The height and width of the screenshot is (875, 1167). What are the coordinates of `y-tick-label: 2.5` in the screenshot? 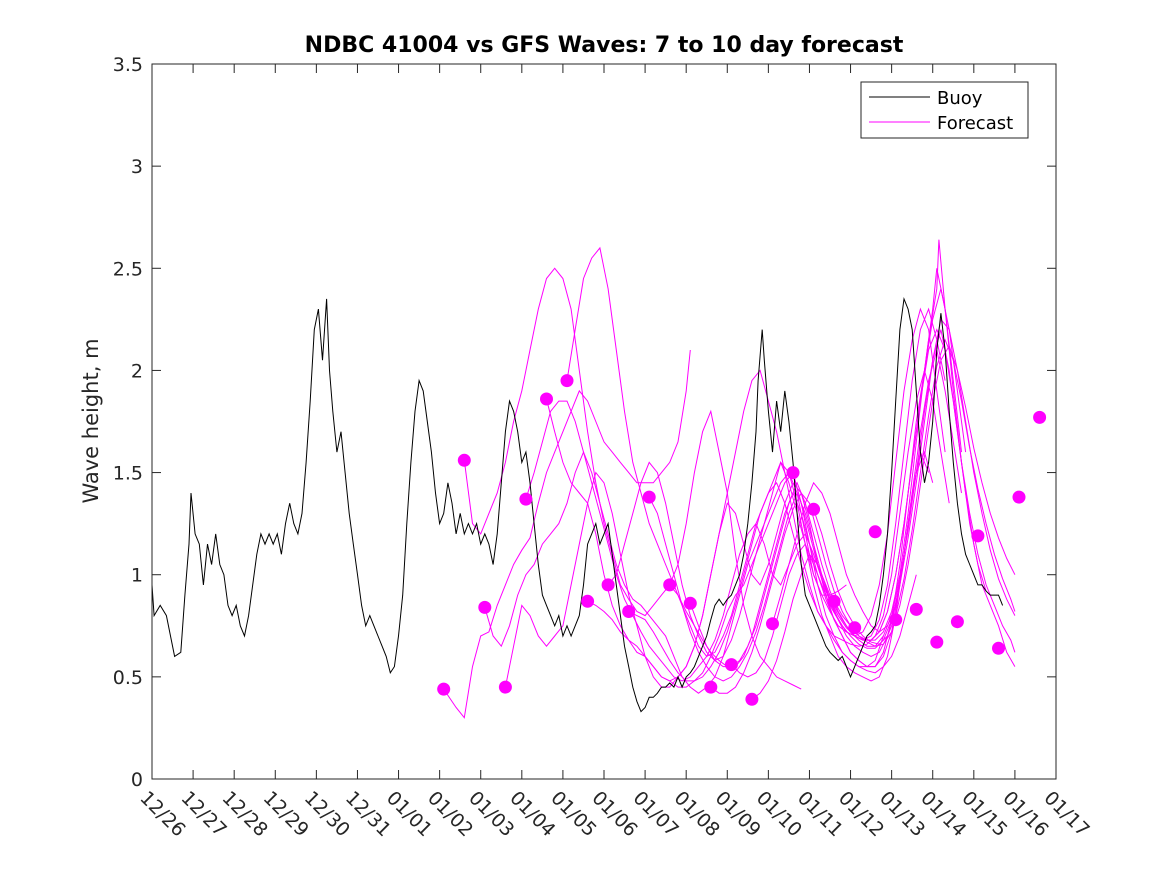 It's located at (128, 269).